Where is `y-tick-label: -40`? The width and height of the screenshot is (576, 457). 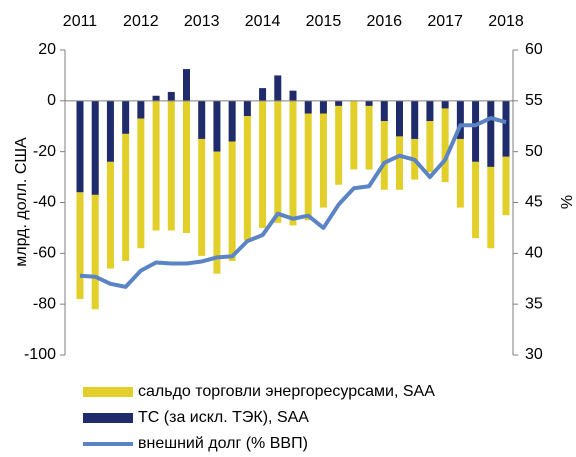
y-tick-label: -40 is located at coordinates (44, 202).